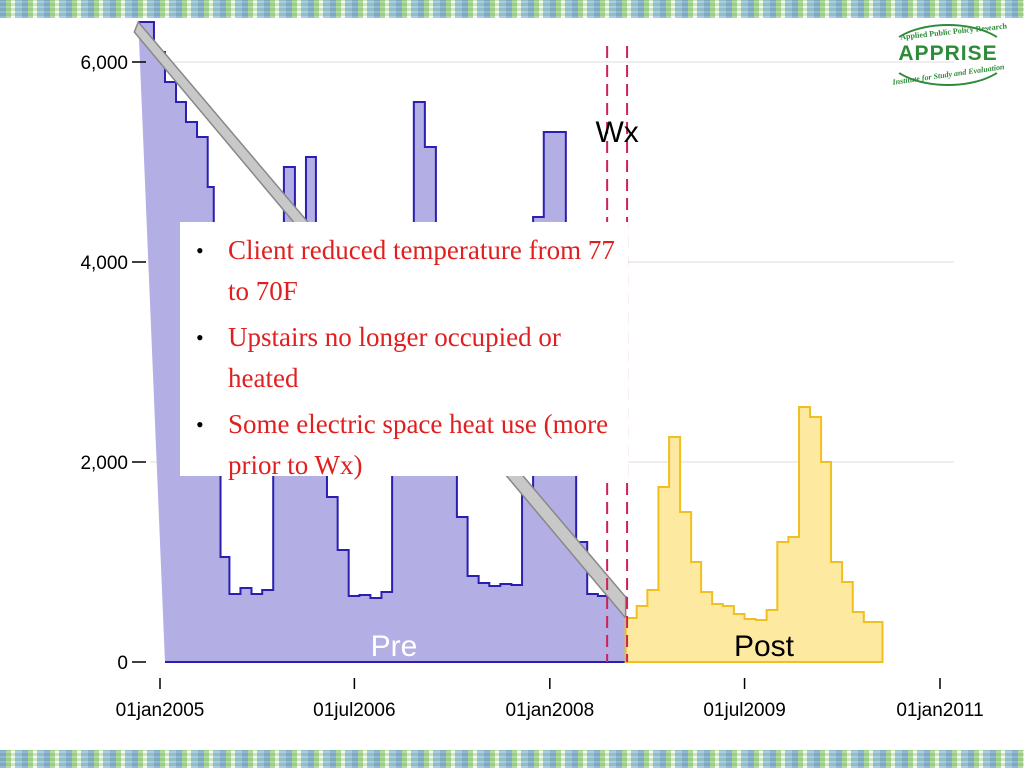 This screenshot has height=768, width=1024. I want to click on x-tick-label: 01jan2005, so click(160, 710).